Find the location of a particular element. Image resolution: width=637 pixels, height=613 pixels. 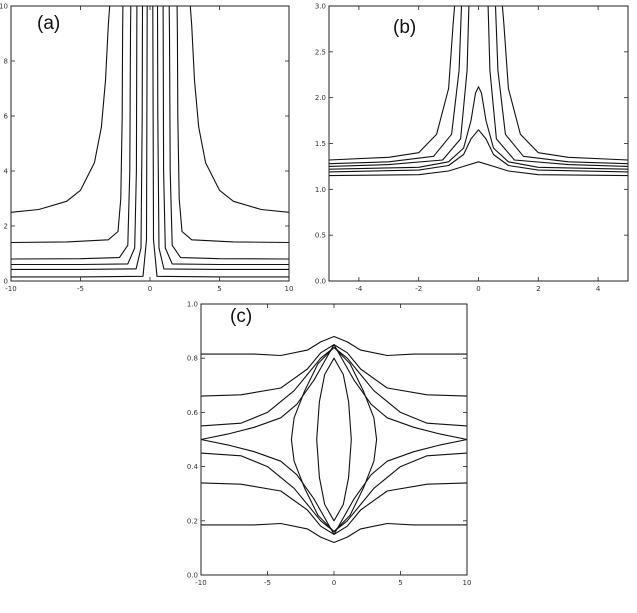

y-tick-label-c: 0.2 is located at coordinates (192, 521).